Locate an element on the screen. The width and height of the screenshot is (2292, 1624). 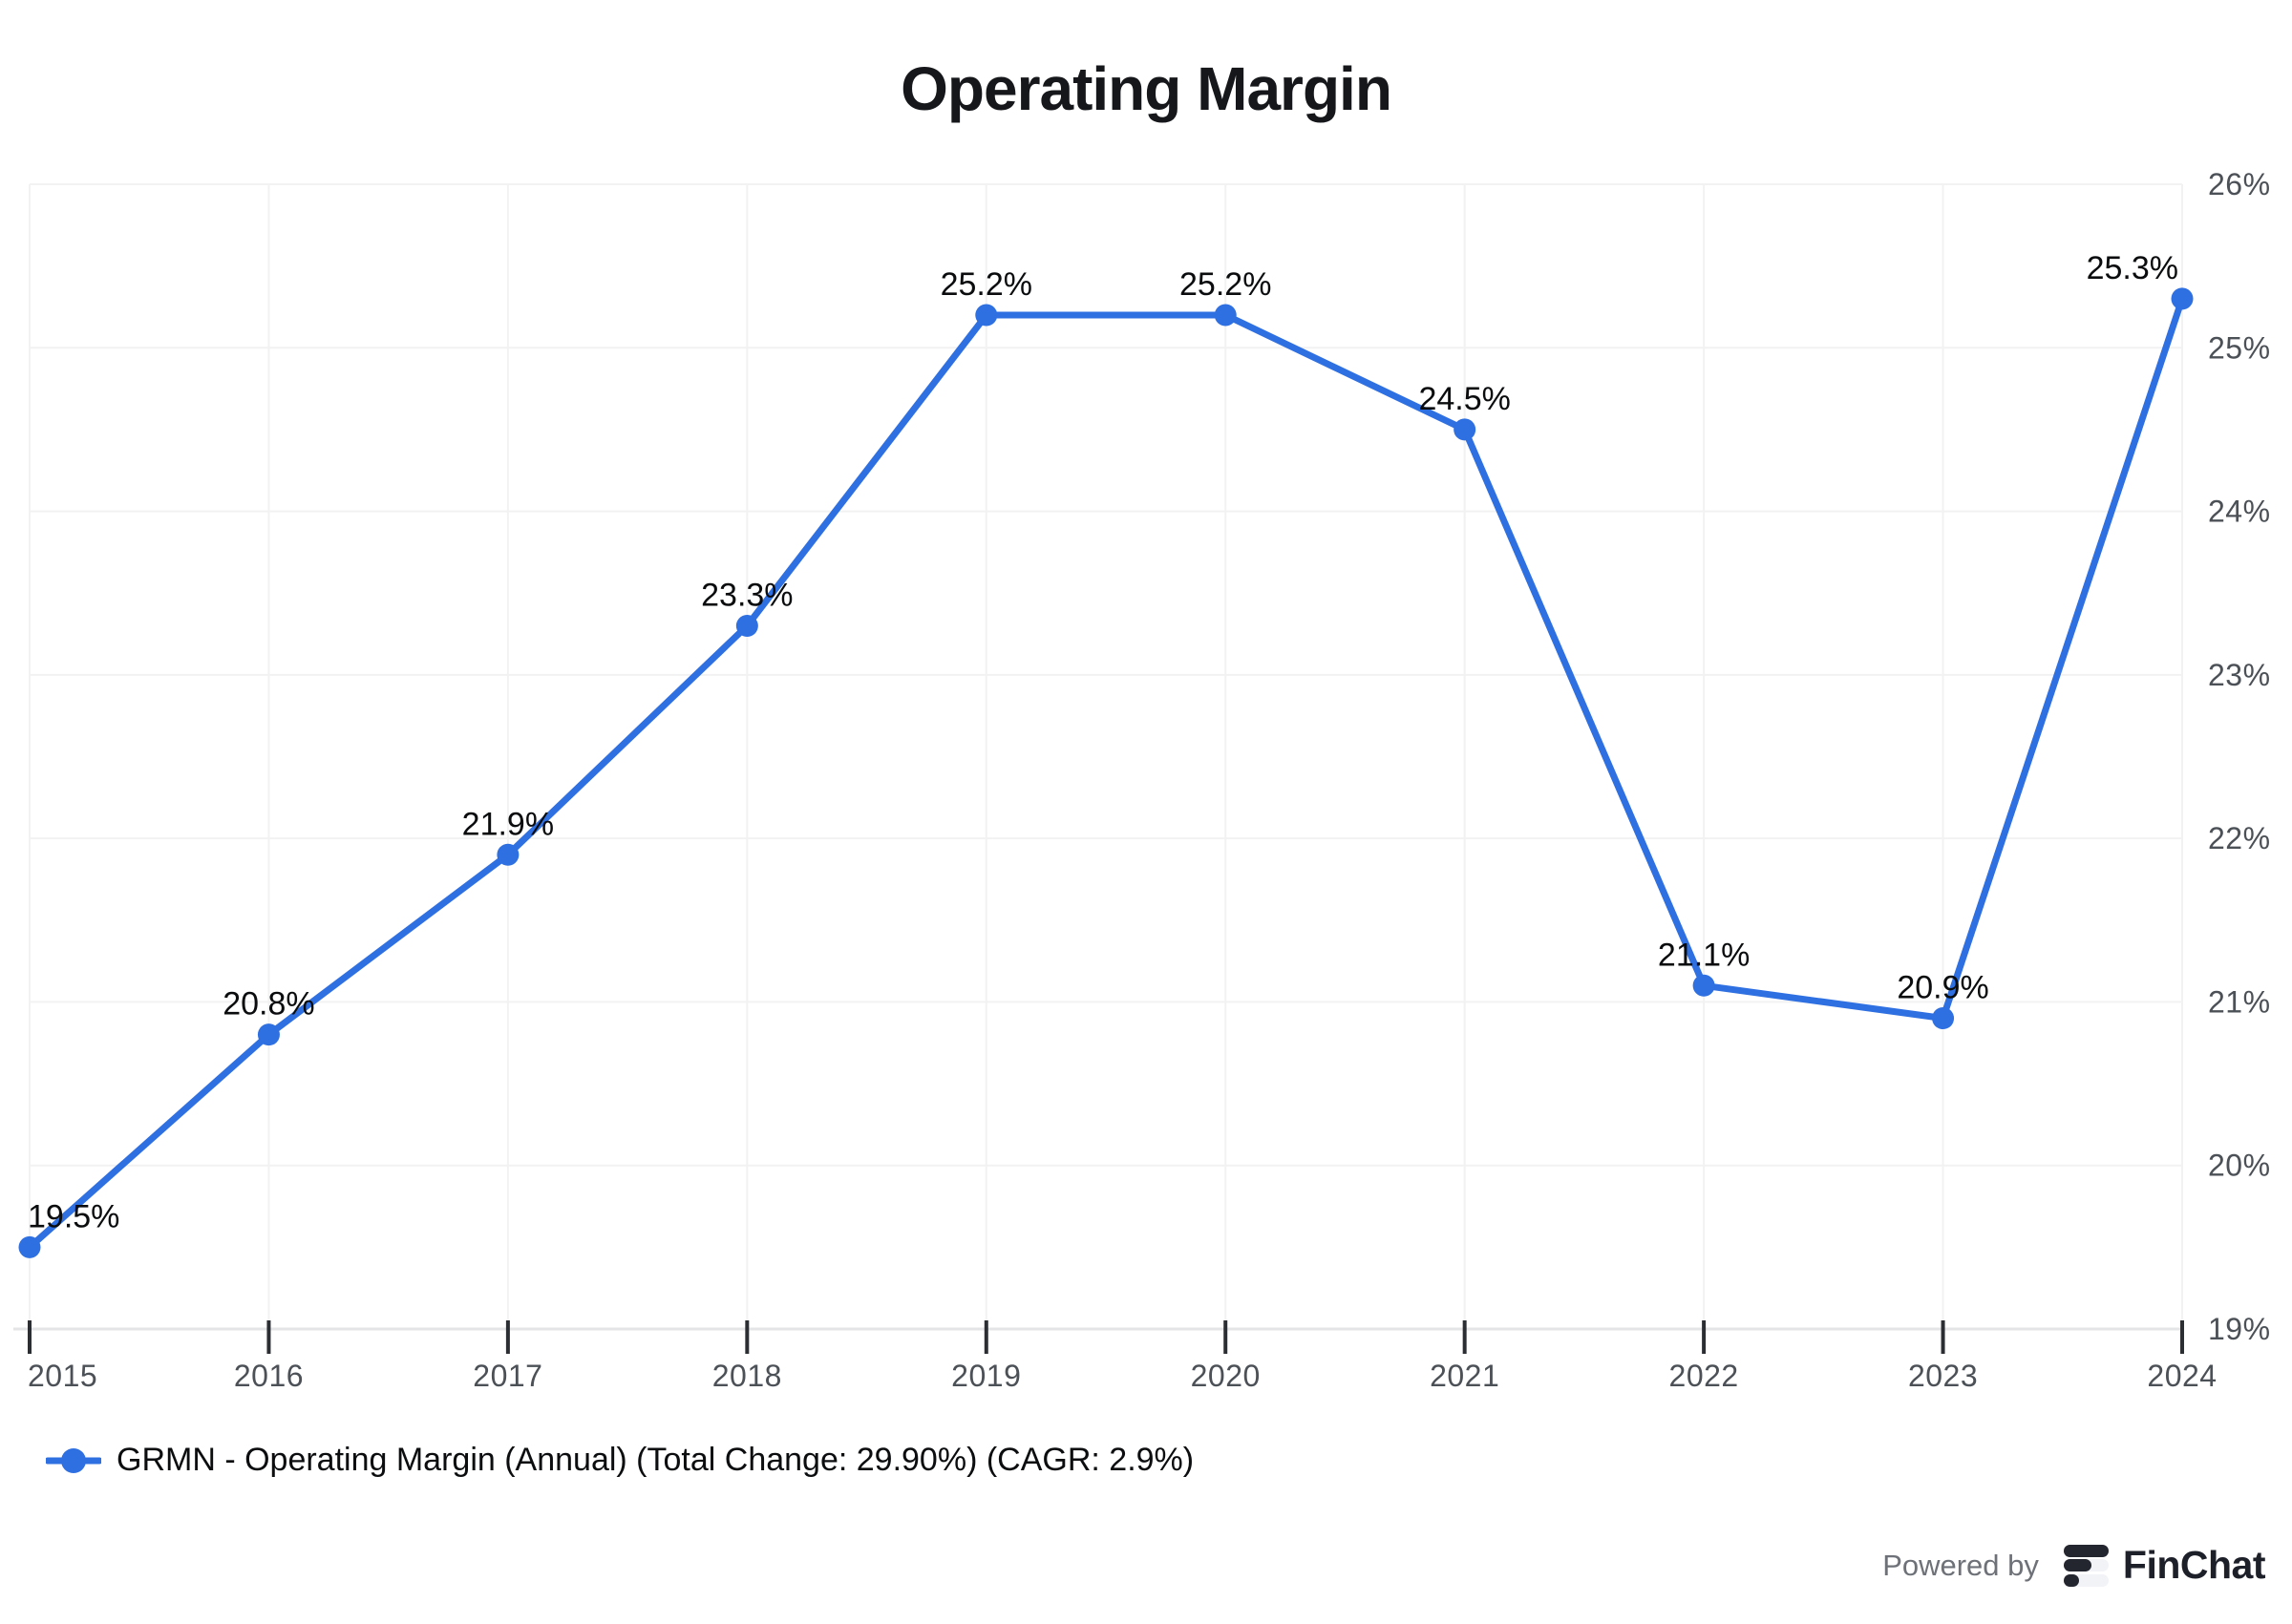
y-tick-label: 25% is located at coordinates (2239, 347).